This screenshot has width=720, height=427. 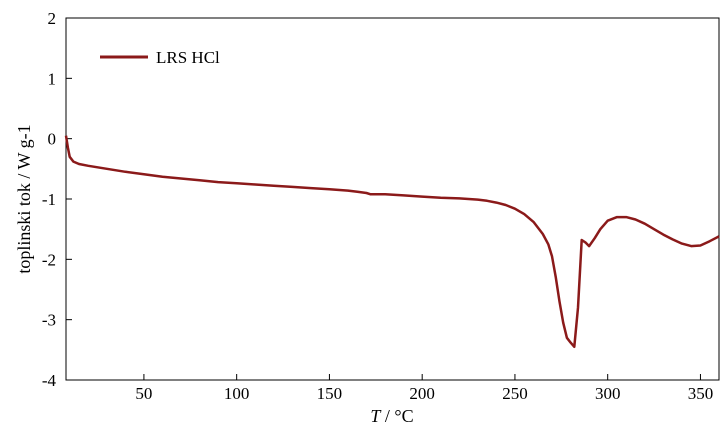 I want to click on x-axis-unit: / °C, so click(x=396, y=416).